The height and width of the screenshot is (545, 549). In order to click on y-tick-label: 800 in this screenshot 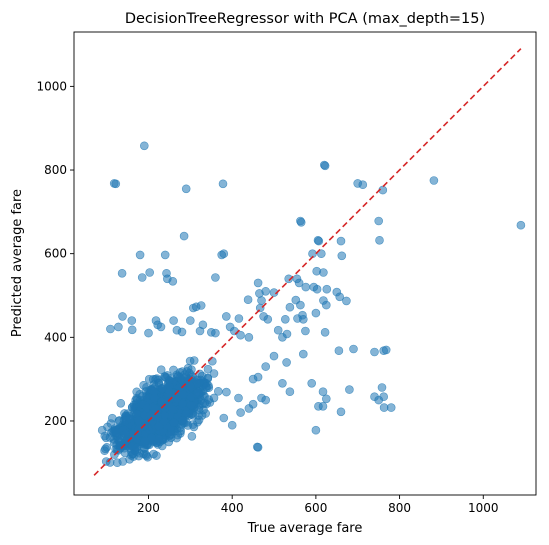, I will do `click(55, 170)`.